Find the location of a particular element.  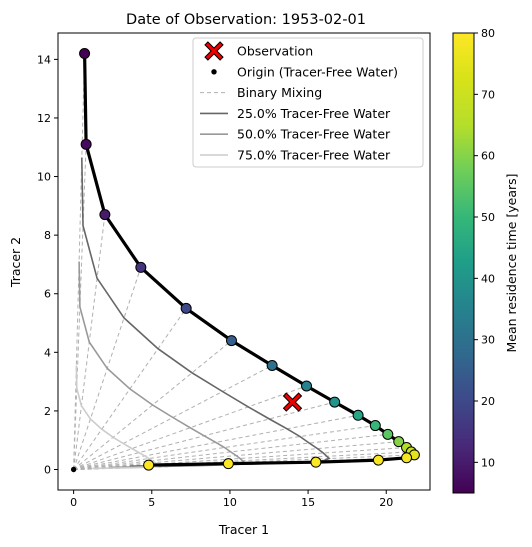

colorbar-tick-label: 30 is located at coordinates (488, 340).